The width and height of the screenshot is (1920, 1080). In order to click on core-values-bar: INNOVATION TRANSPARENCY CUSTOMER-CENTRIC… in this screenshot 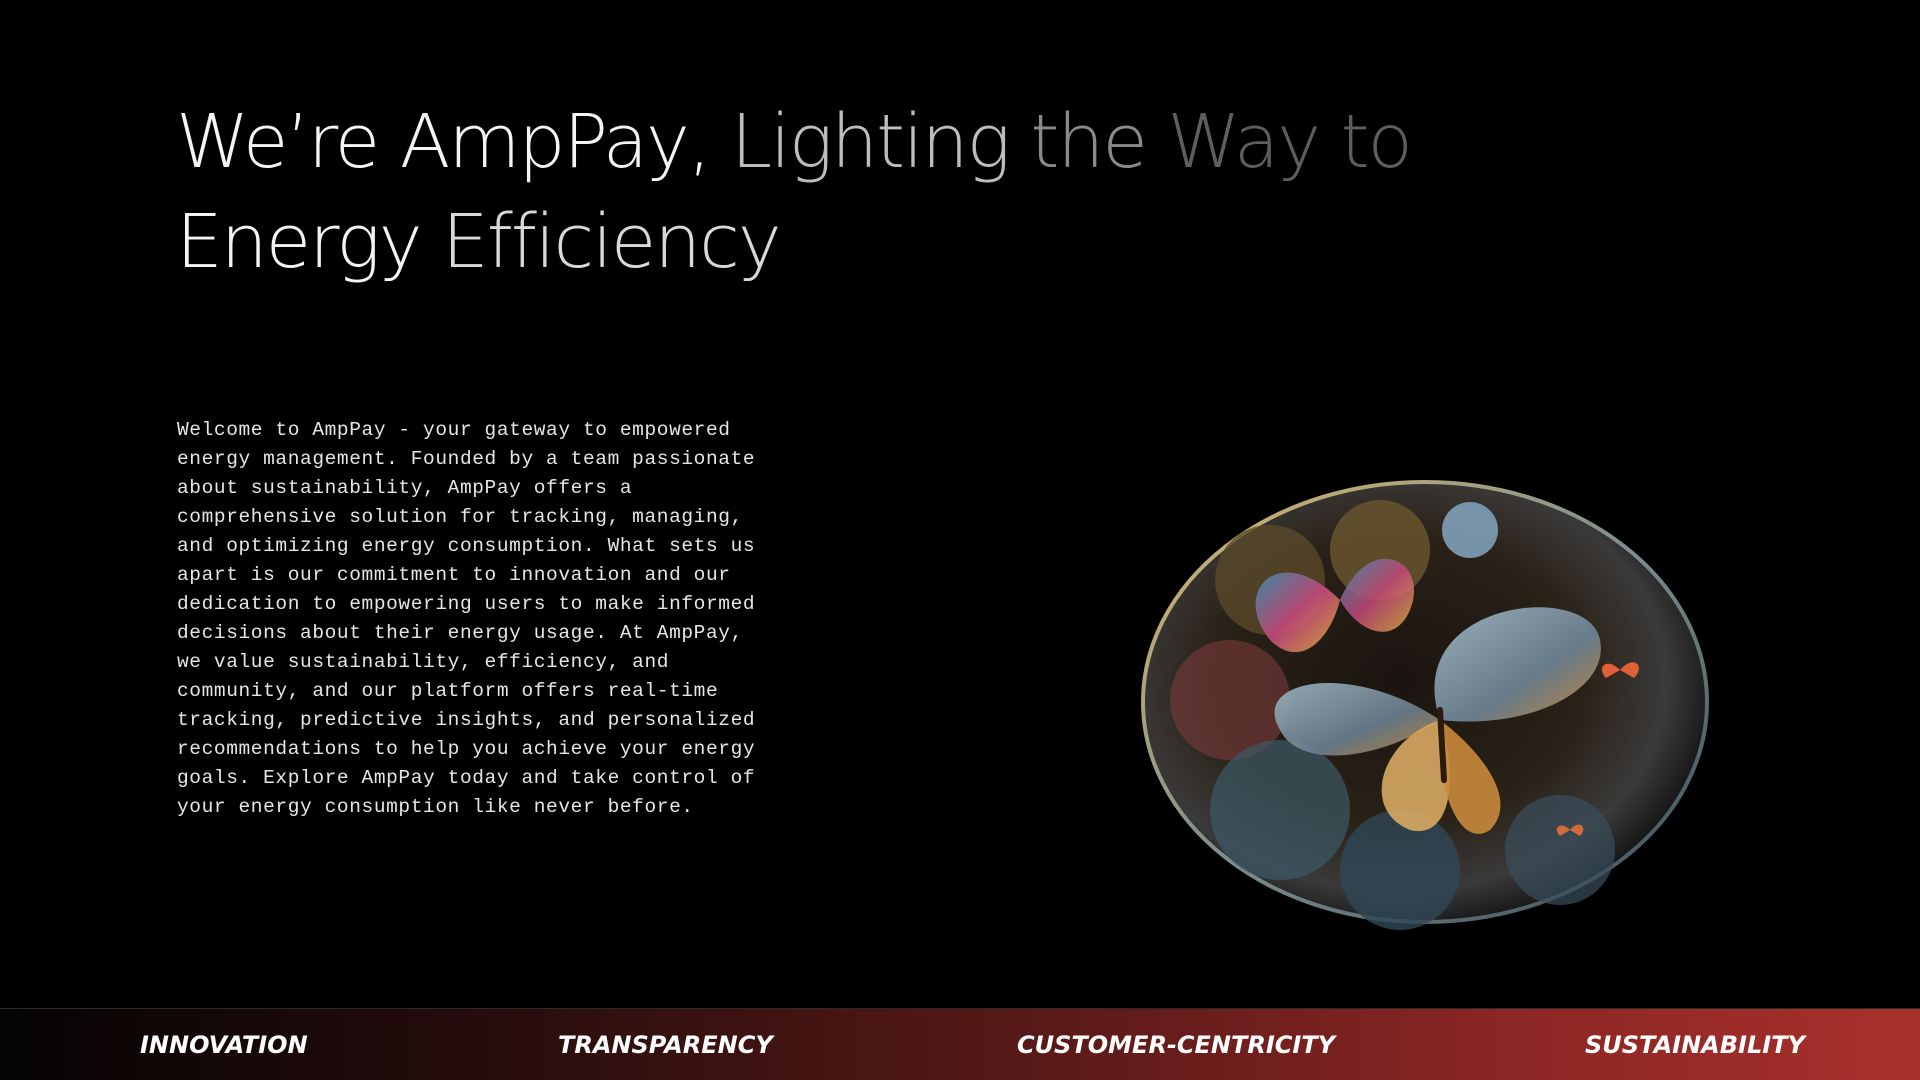, I will do `click(960, 1044)`.